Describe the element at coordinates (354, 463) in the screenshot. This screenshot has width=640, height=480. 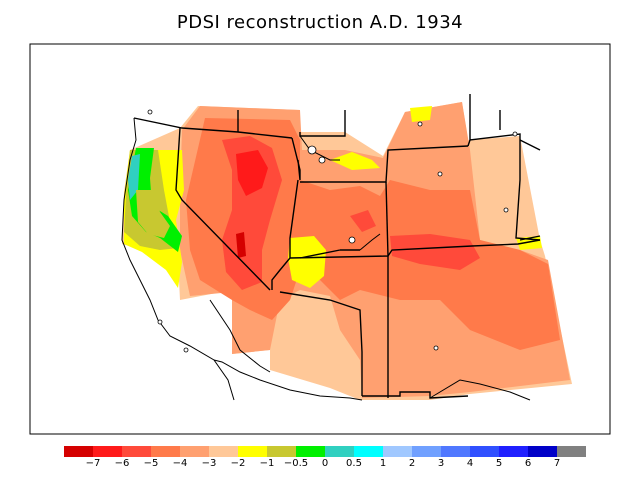
I see `legend-tick-label: 0.5` at that location.